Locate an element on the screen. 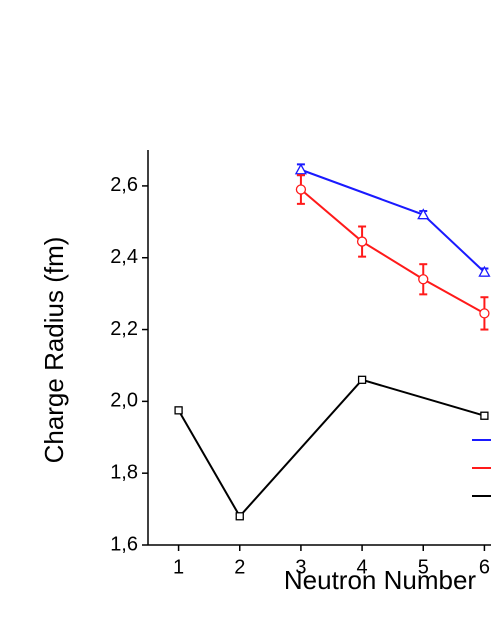 The height and width of the screenshot is (635, 491). y-tick-label: 2,0 is located at coordinates (124, 401).